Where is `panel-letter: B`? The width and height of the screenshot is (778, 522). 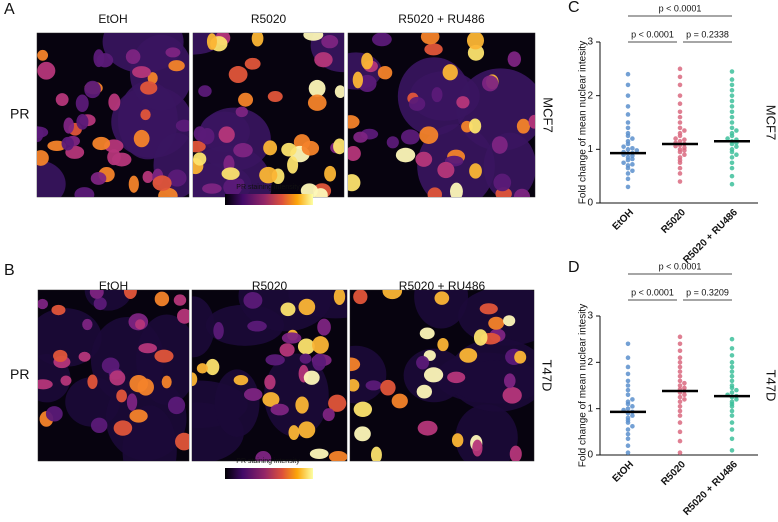 panel-letter: B is located at coordinates (9, 270).